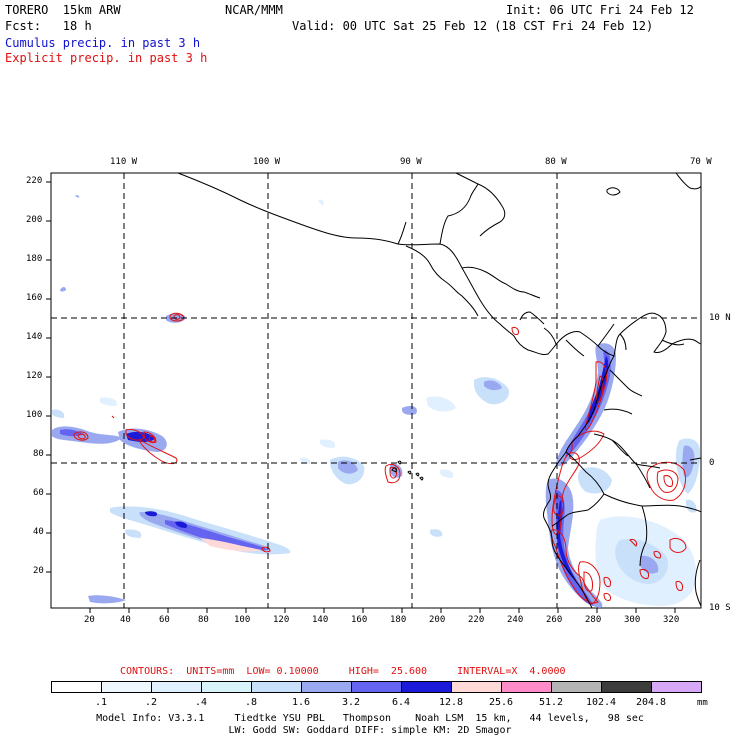 The image size is (740, 740). What do you see at coordinates (551, 702) in the screenshot?
I see `colorbar-label: 51.2` at bounding box center [551, 702].